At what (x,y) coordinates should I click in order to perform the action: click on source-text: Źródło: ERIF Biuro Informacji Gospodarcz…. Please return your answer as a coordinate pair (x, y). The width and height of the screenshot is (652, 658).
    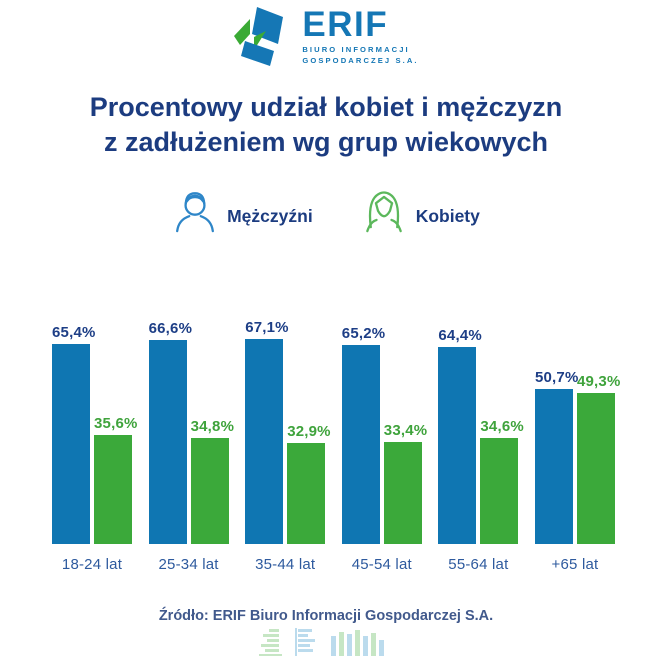
    Looking at the image, I should click on (326, 616).